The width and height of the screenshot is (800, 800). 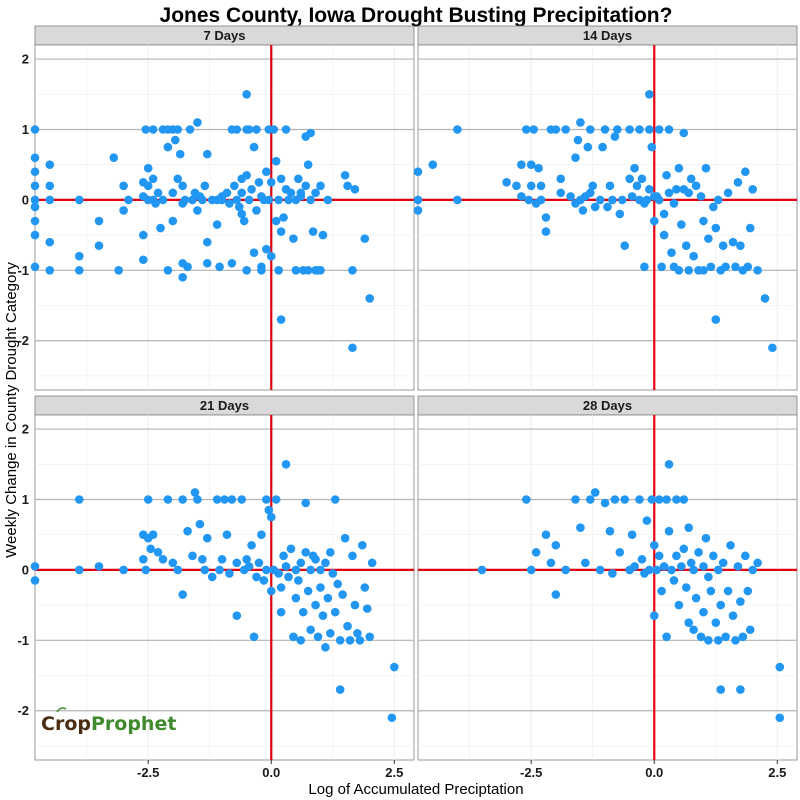 I want to click on cropprophet-logo: CropProphet, so click(x=108, y=721).